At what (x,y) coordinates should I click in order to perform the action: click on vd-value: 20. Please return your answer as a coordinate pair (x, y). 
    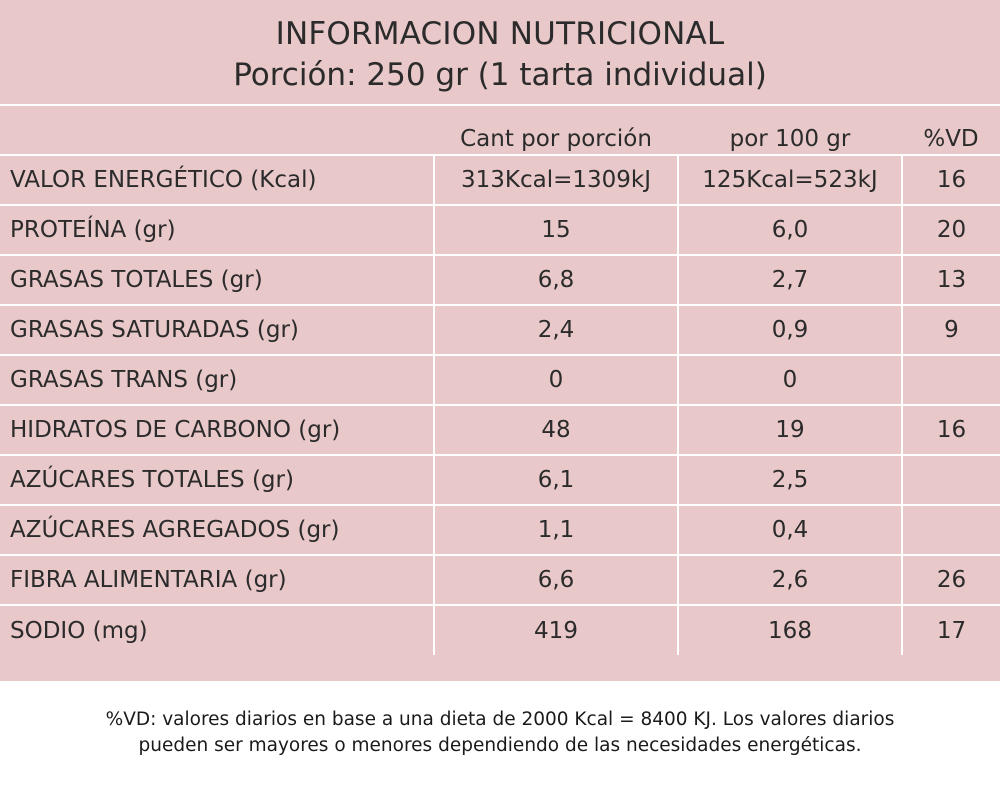
    Looking at the image, I should click on (950, 230).